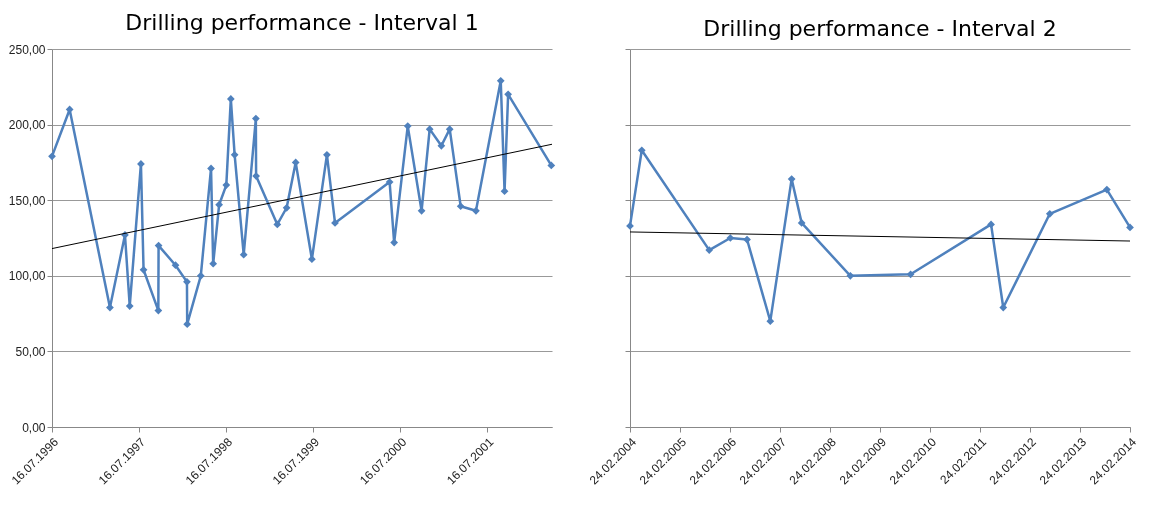 The image size is (1167, 521). What do you see at coordinates (34, 427) in the screenshot?
I see `y-tick-label: 0,00` at bounding box center [34, 427].